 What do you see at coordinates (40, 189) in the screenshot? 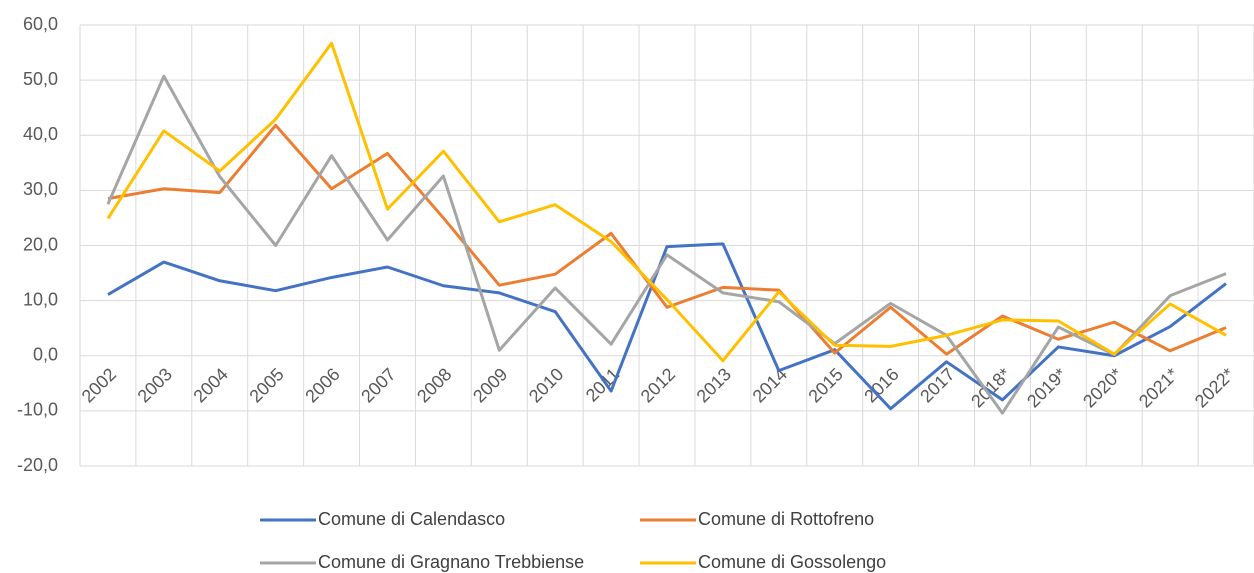
I see `y-tick-label: 30,0` at bounding box center [40, 189].